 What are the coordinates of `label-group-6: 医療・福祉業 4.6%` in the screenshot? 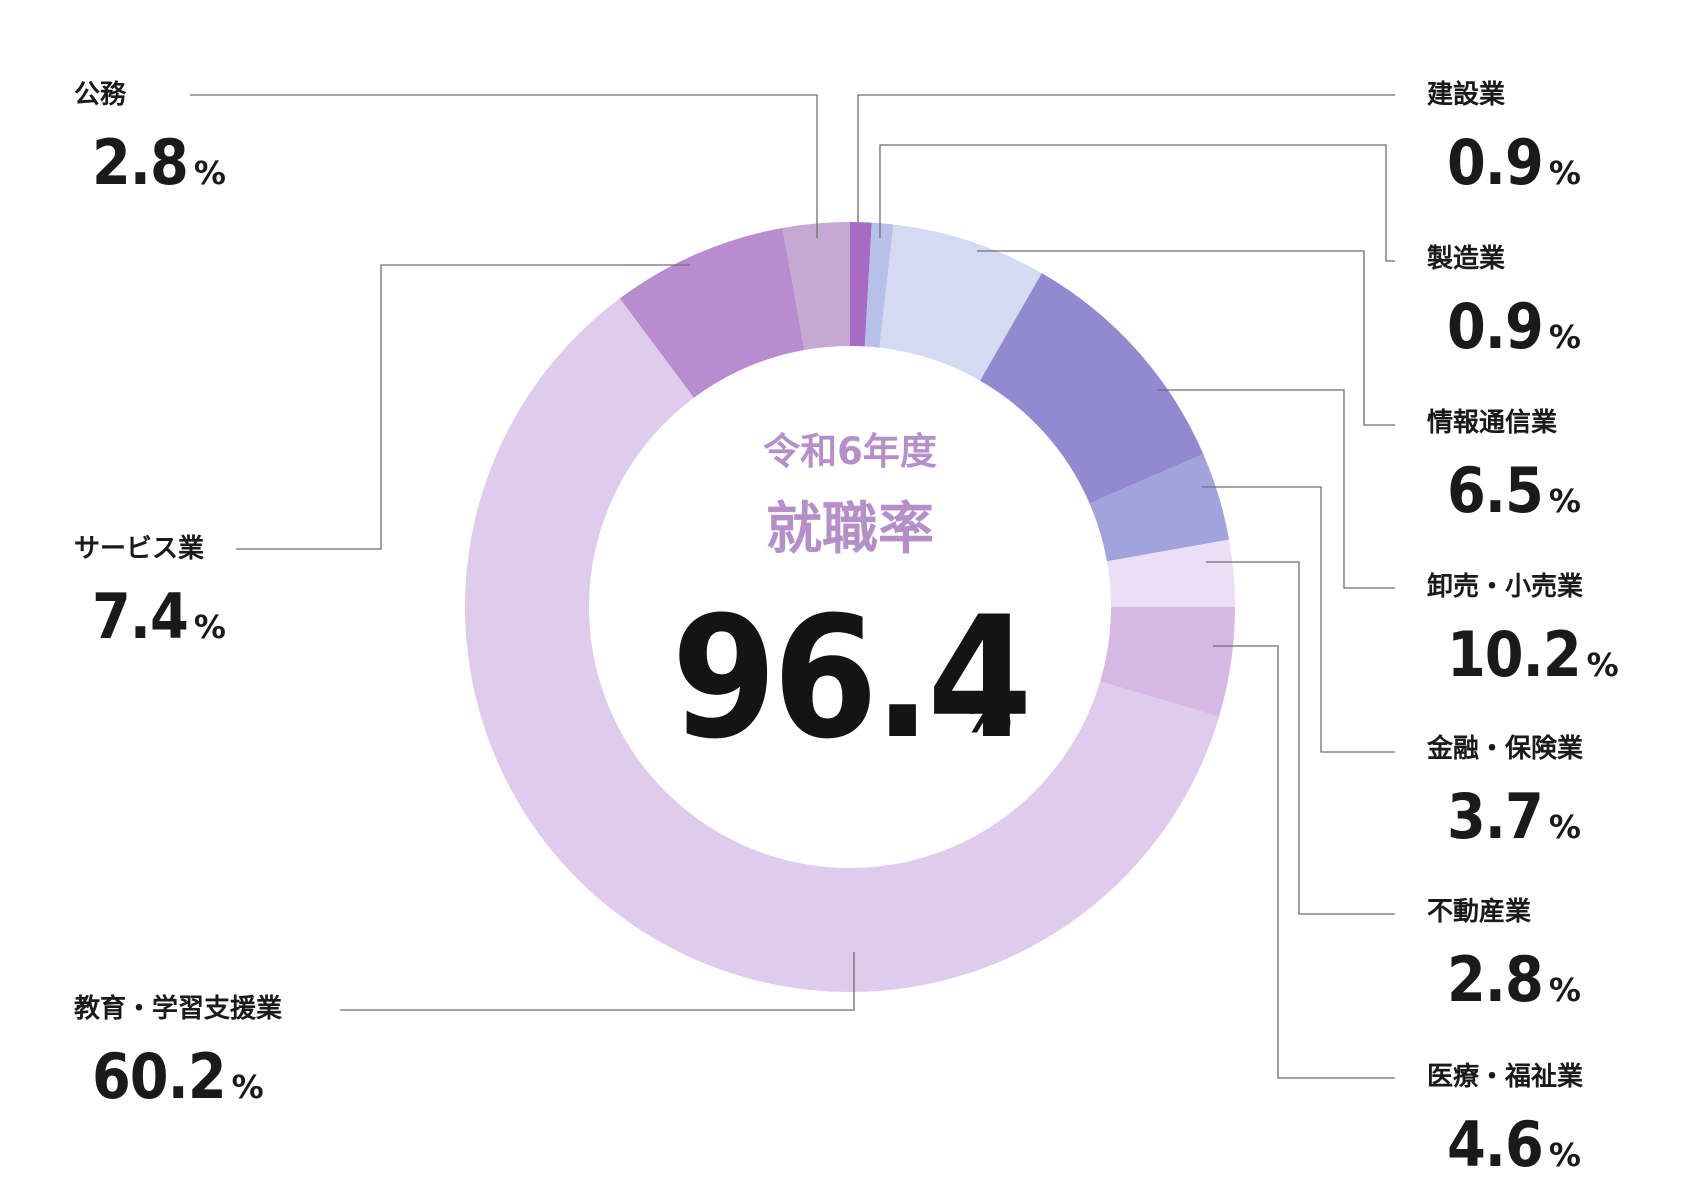 It's located at (1505, 1121).